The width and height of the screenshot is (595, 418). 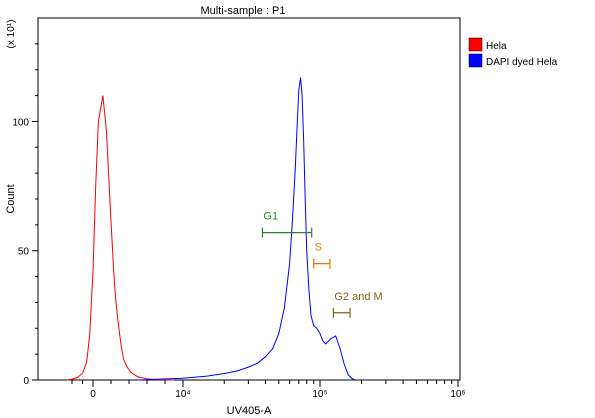 I want to click on gate-g1: G1, so click(x=287, y=224).